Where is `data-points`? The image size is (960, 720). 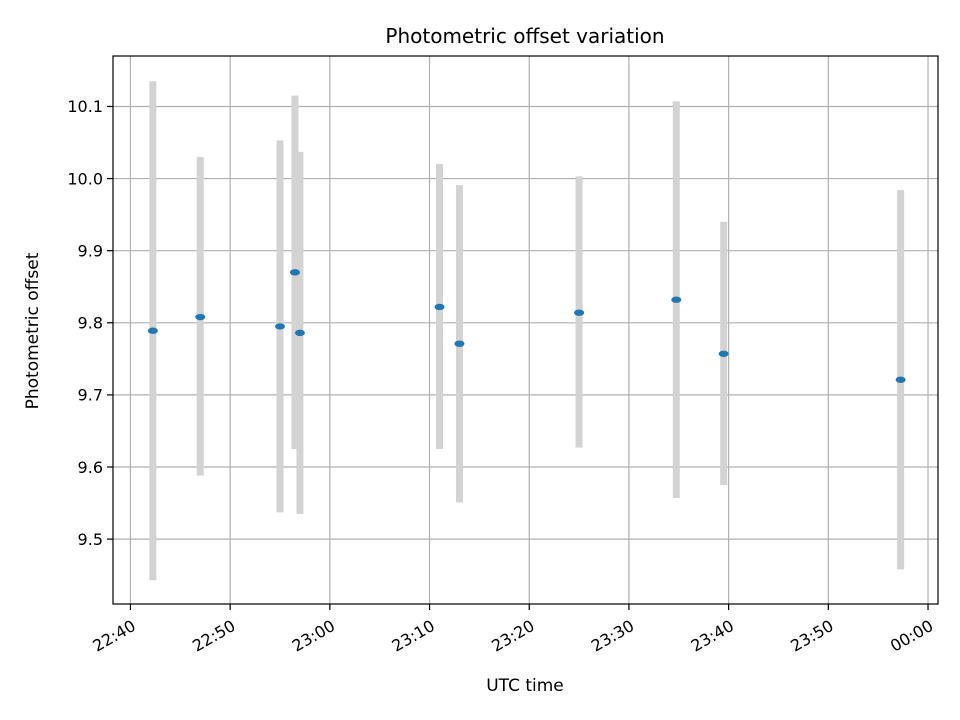 data-points is located at coordinates (526, 326).